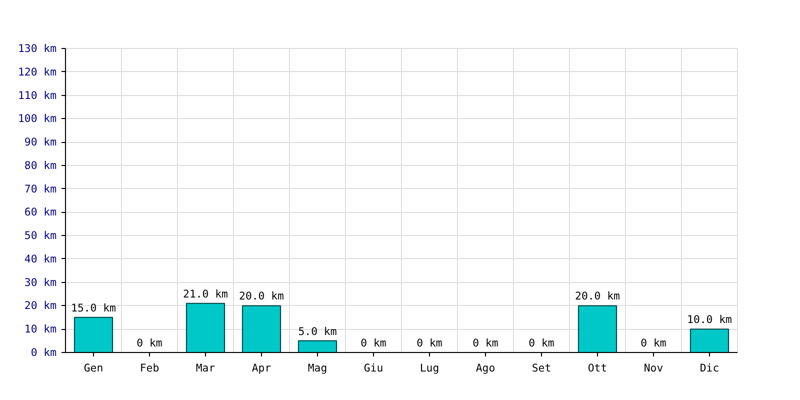 This screenshot has width=800, height=400. Describe the element at coordinates (40, 189) in the screenshot. I see `y-tick-label: 70 km` at that location.